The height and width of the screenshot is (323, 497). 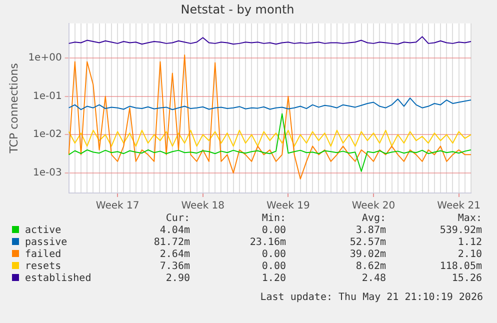 I want to click on legend-label: failed, so click(x=43, y=254).